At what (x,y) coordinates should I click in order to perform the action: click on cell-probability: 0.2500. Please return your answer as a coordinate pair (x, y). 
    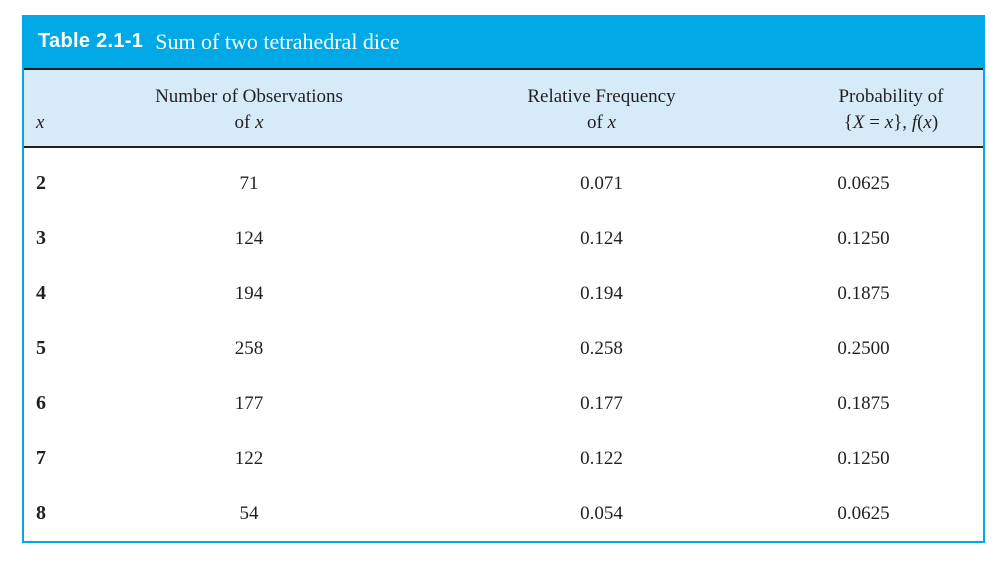
    Looking at the image, I should click on (863, 348).